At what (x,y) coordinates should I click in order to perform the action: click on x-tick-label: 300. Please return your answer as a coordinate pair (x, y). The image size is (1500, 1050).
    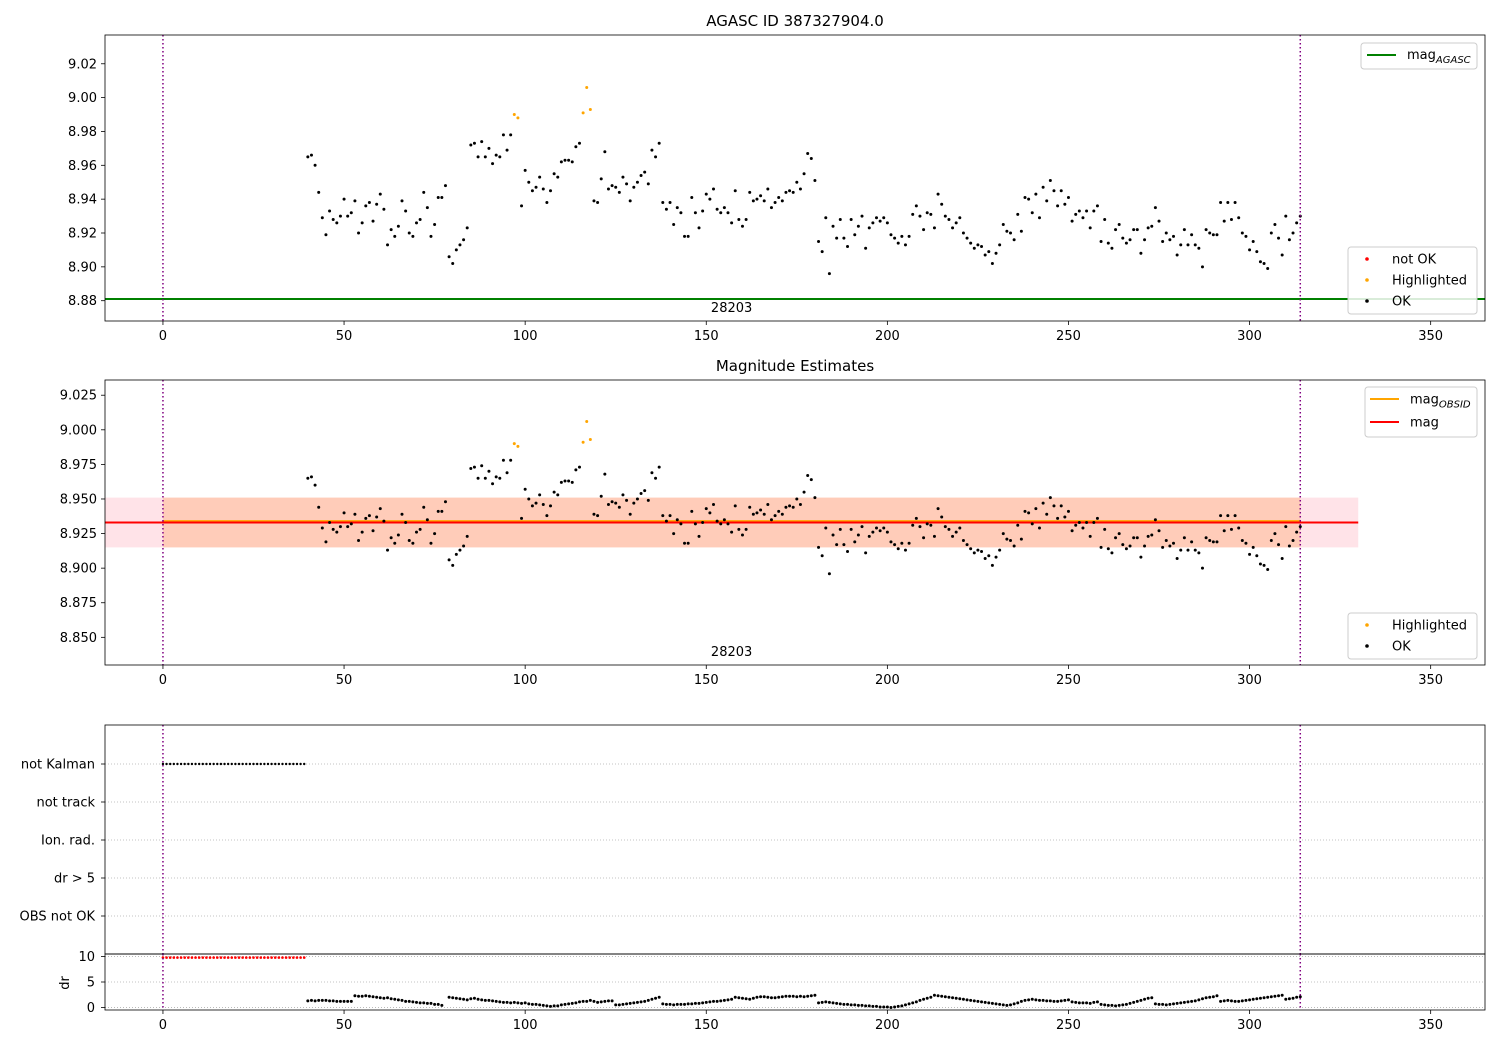
    Looking at the image, I should click on (1249, 680).